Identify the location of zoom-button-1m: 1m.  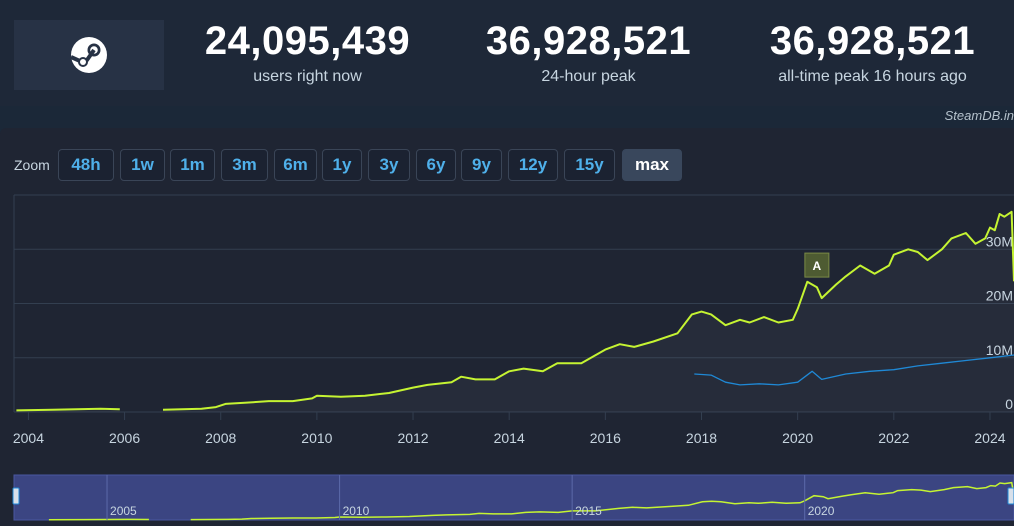
(192, 165).